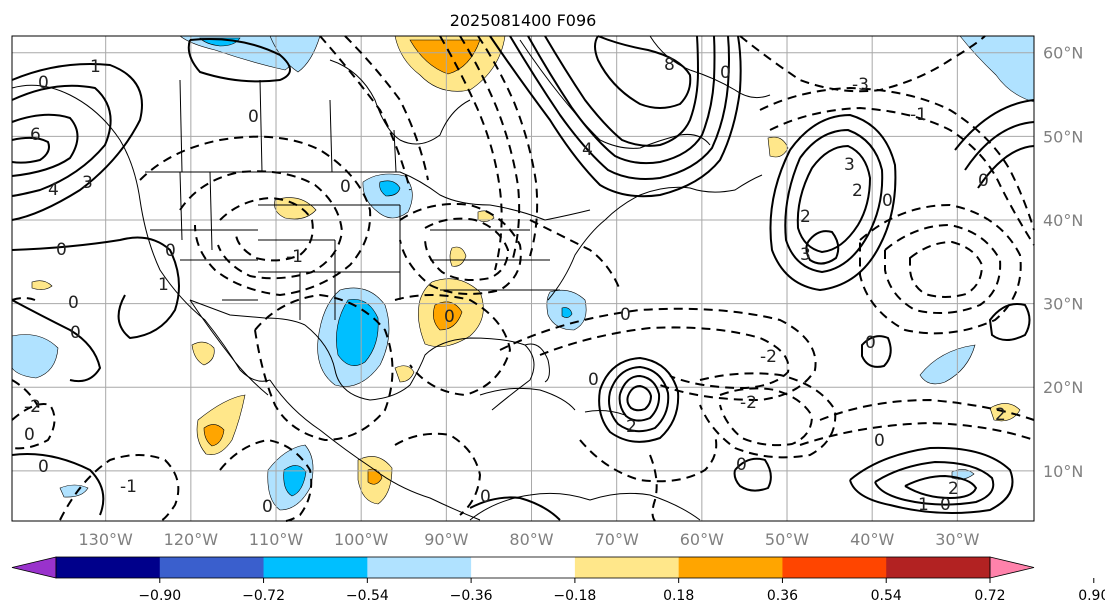 This screenshot has width=1105, height=615. What do you see at coordinates (400, 102) in the screenshot?
I see `coast-hudson-bay` at bounding box center [400, 102].